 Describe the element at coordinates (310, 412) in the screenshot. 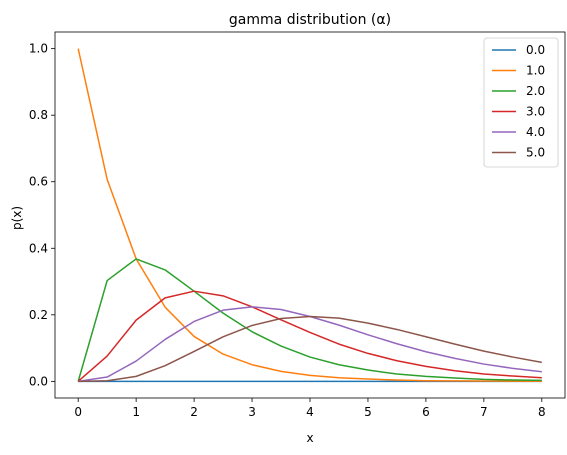

I see `x-tick-label: 4` at that location.